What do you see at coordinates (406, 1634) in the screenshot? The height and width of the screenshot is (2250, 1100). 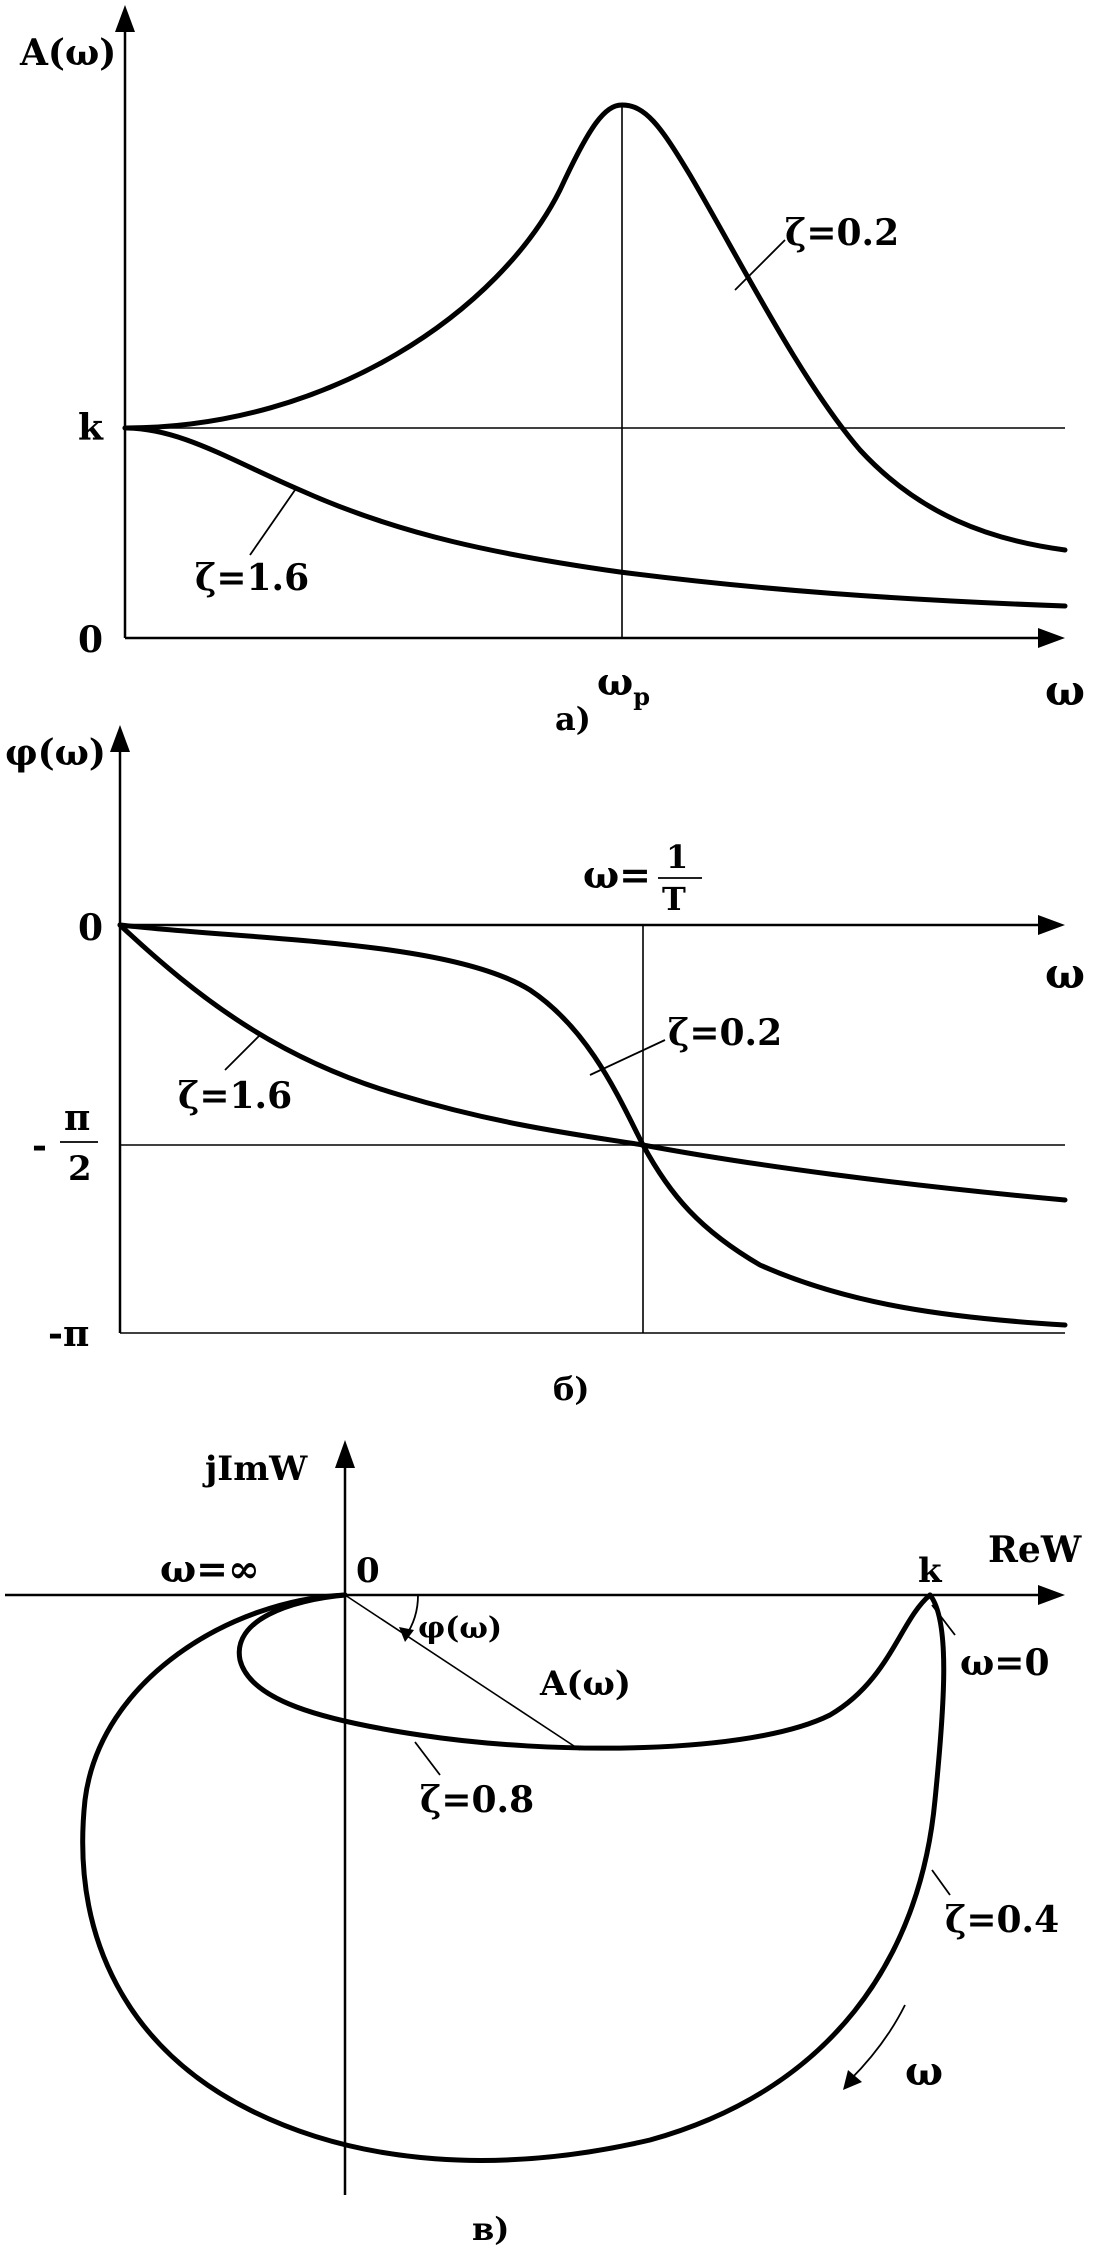 I see `panel-c-phase-arc-arrow` at bounding box center [406, 1634].